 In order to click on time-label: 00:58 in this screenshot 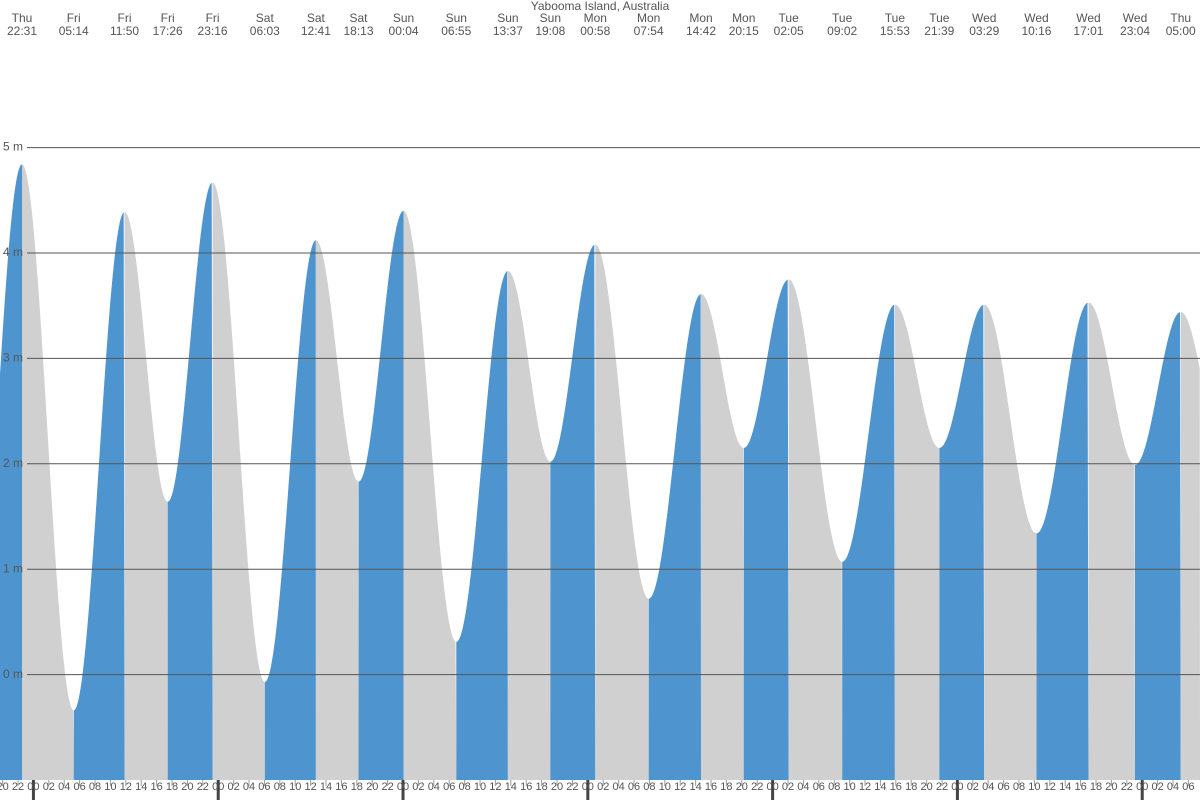, I will do `click(595, 31)`.